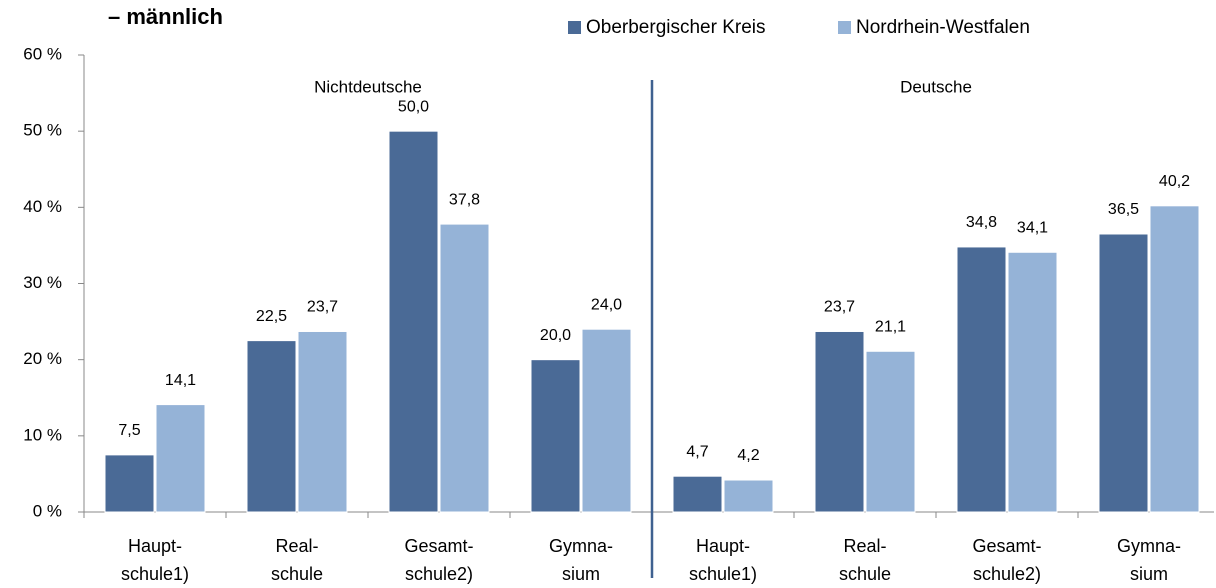 This screenshot has height=588, width=1216. I want to click on value-label: 50,0, so click(413, 106).